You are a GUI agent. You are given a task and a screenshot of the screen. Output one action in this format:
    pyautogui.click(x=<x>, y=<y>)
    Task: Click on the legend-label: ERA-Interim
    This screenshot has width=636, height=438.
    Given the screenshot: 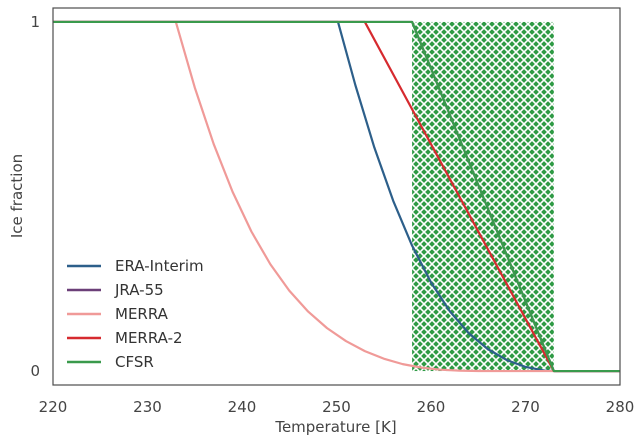 What is the action you would take?
    pyautogui.click(x=159, y=266)
    